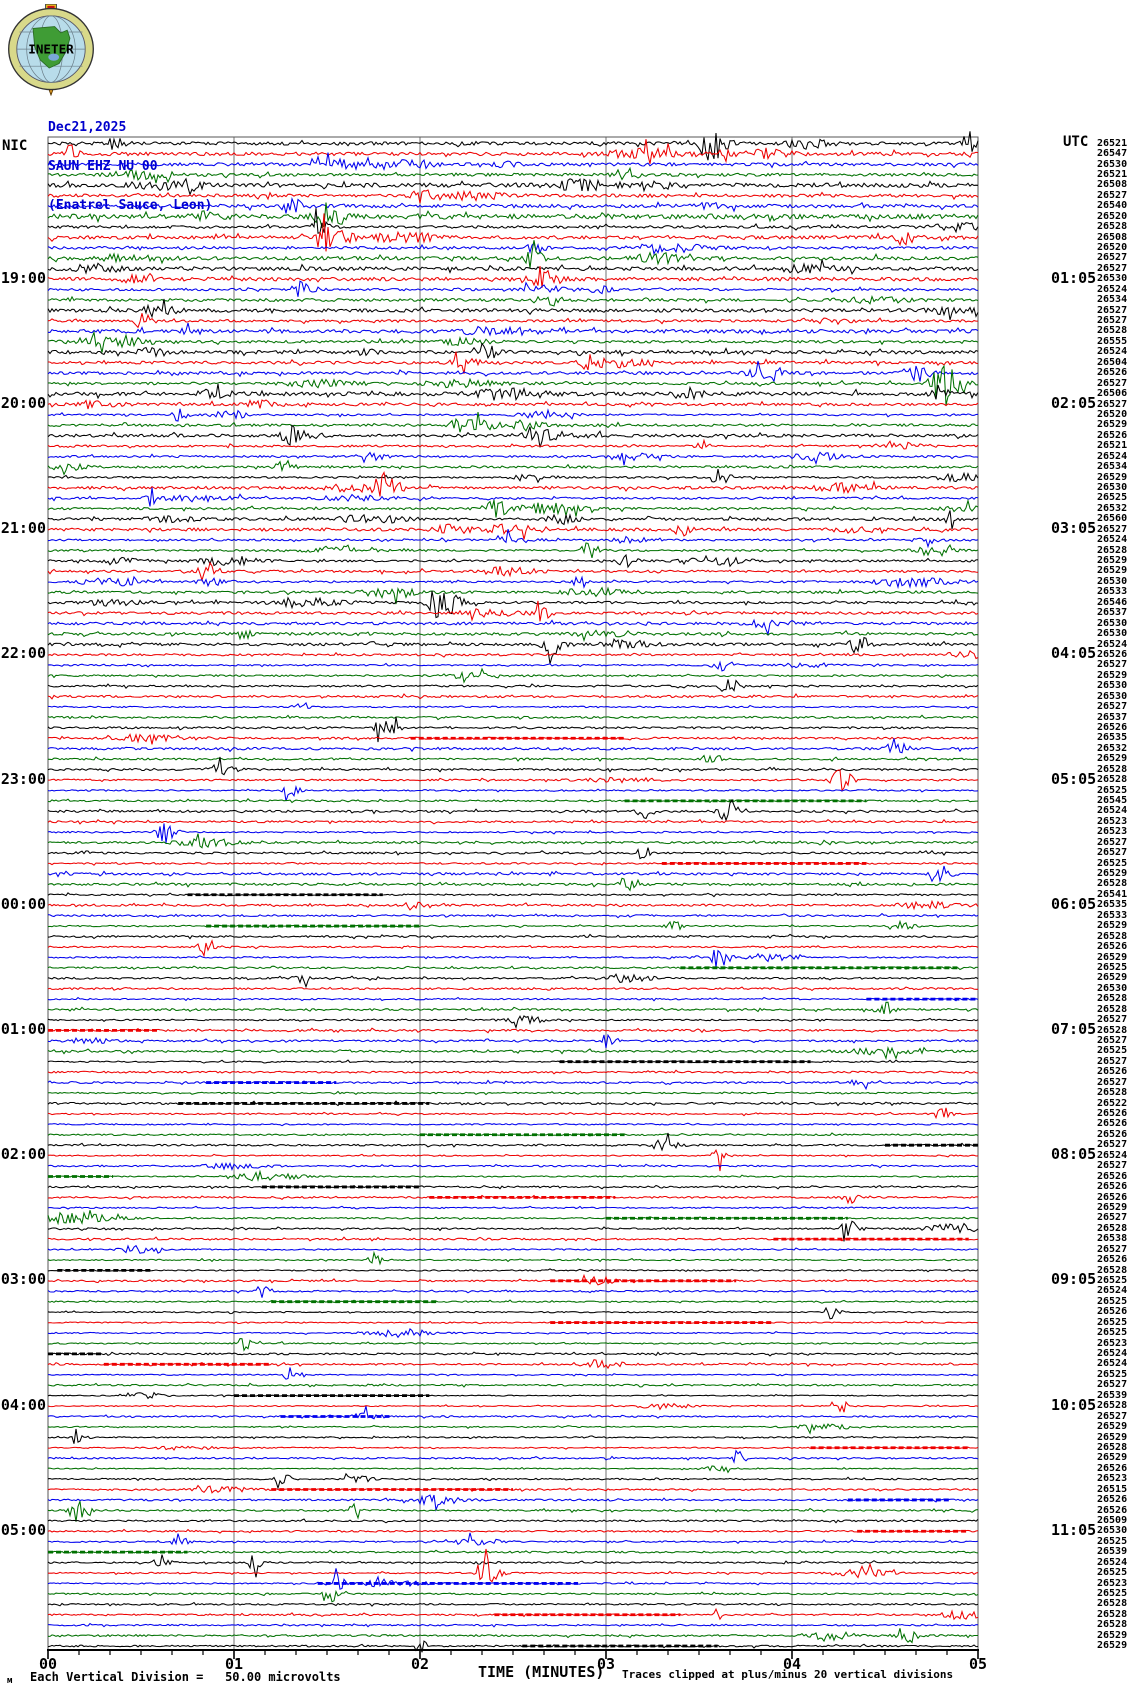 This screenshot has height=1689, width=1130. What do you see at coordinates (1112, 1239) in the screenshot?
I see `trace-value: 26538` at bounding box center [1112, 1239].